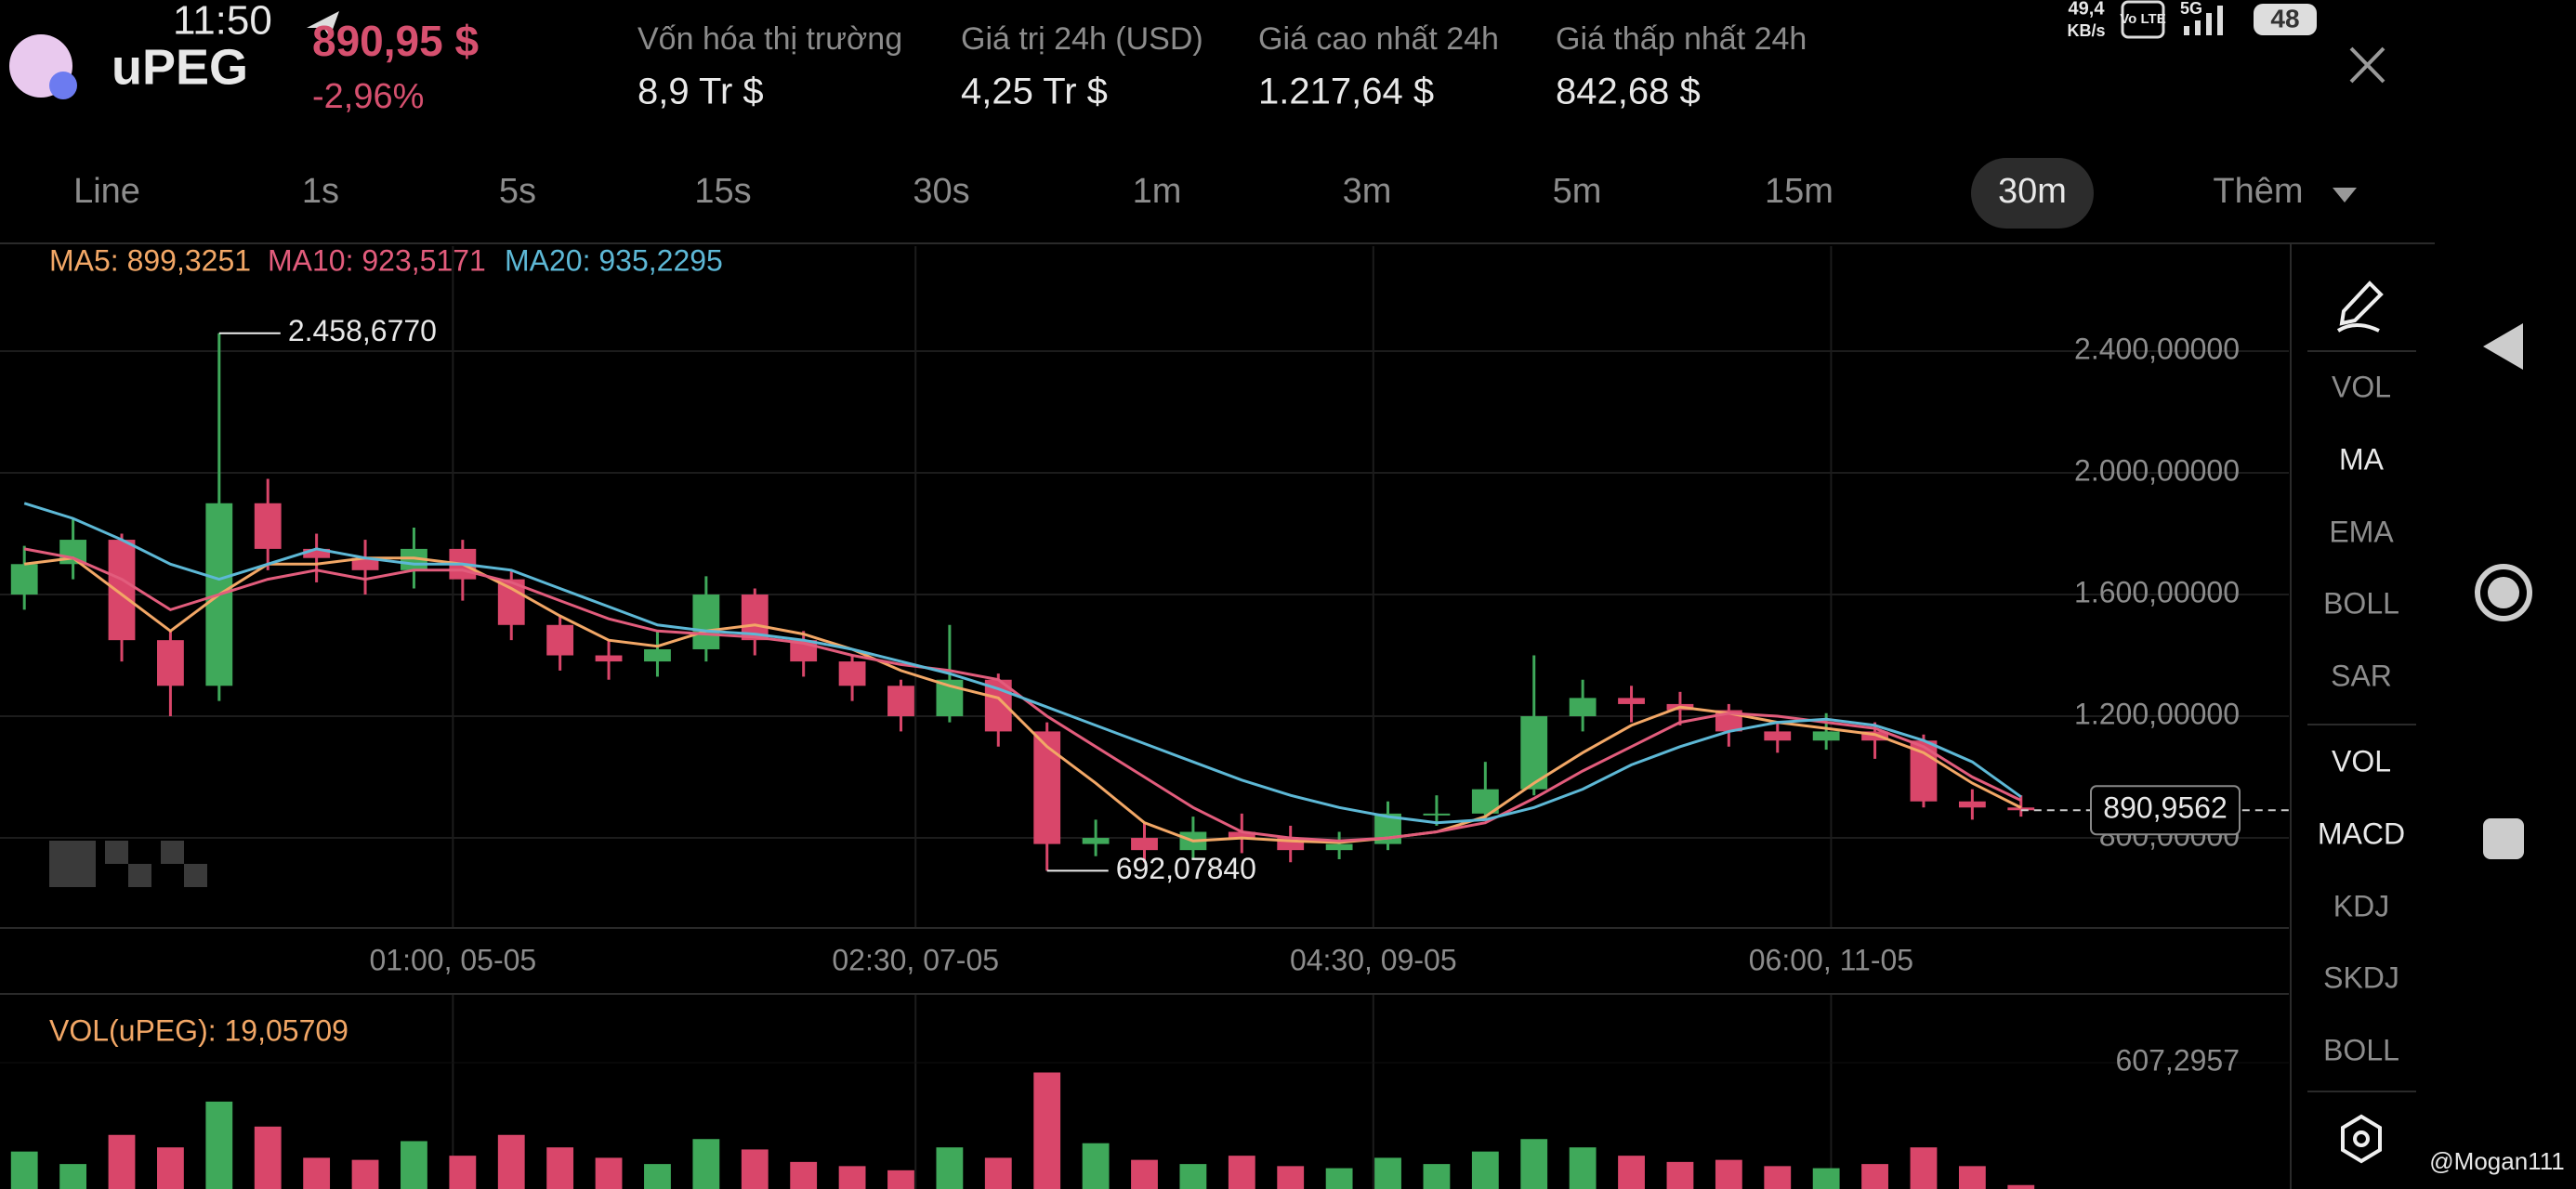 The width and height of the screenshot is (2576, 1189). I want to click on stat-label: Vốn hóa thị trường, so click(769, 39).